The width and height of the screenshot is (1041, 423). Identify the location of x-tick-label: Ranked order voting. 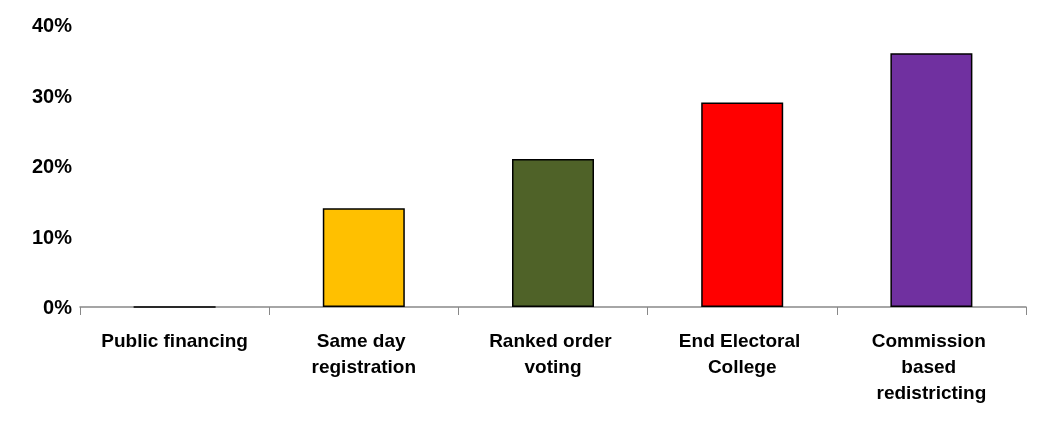
(553, 353).